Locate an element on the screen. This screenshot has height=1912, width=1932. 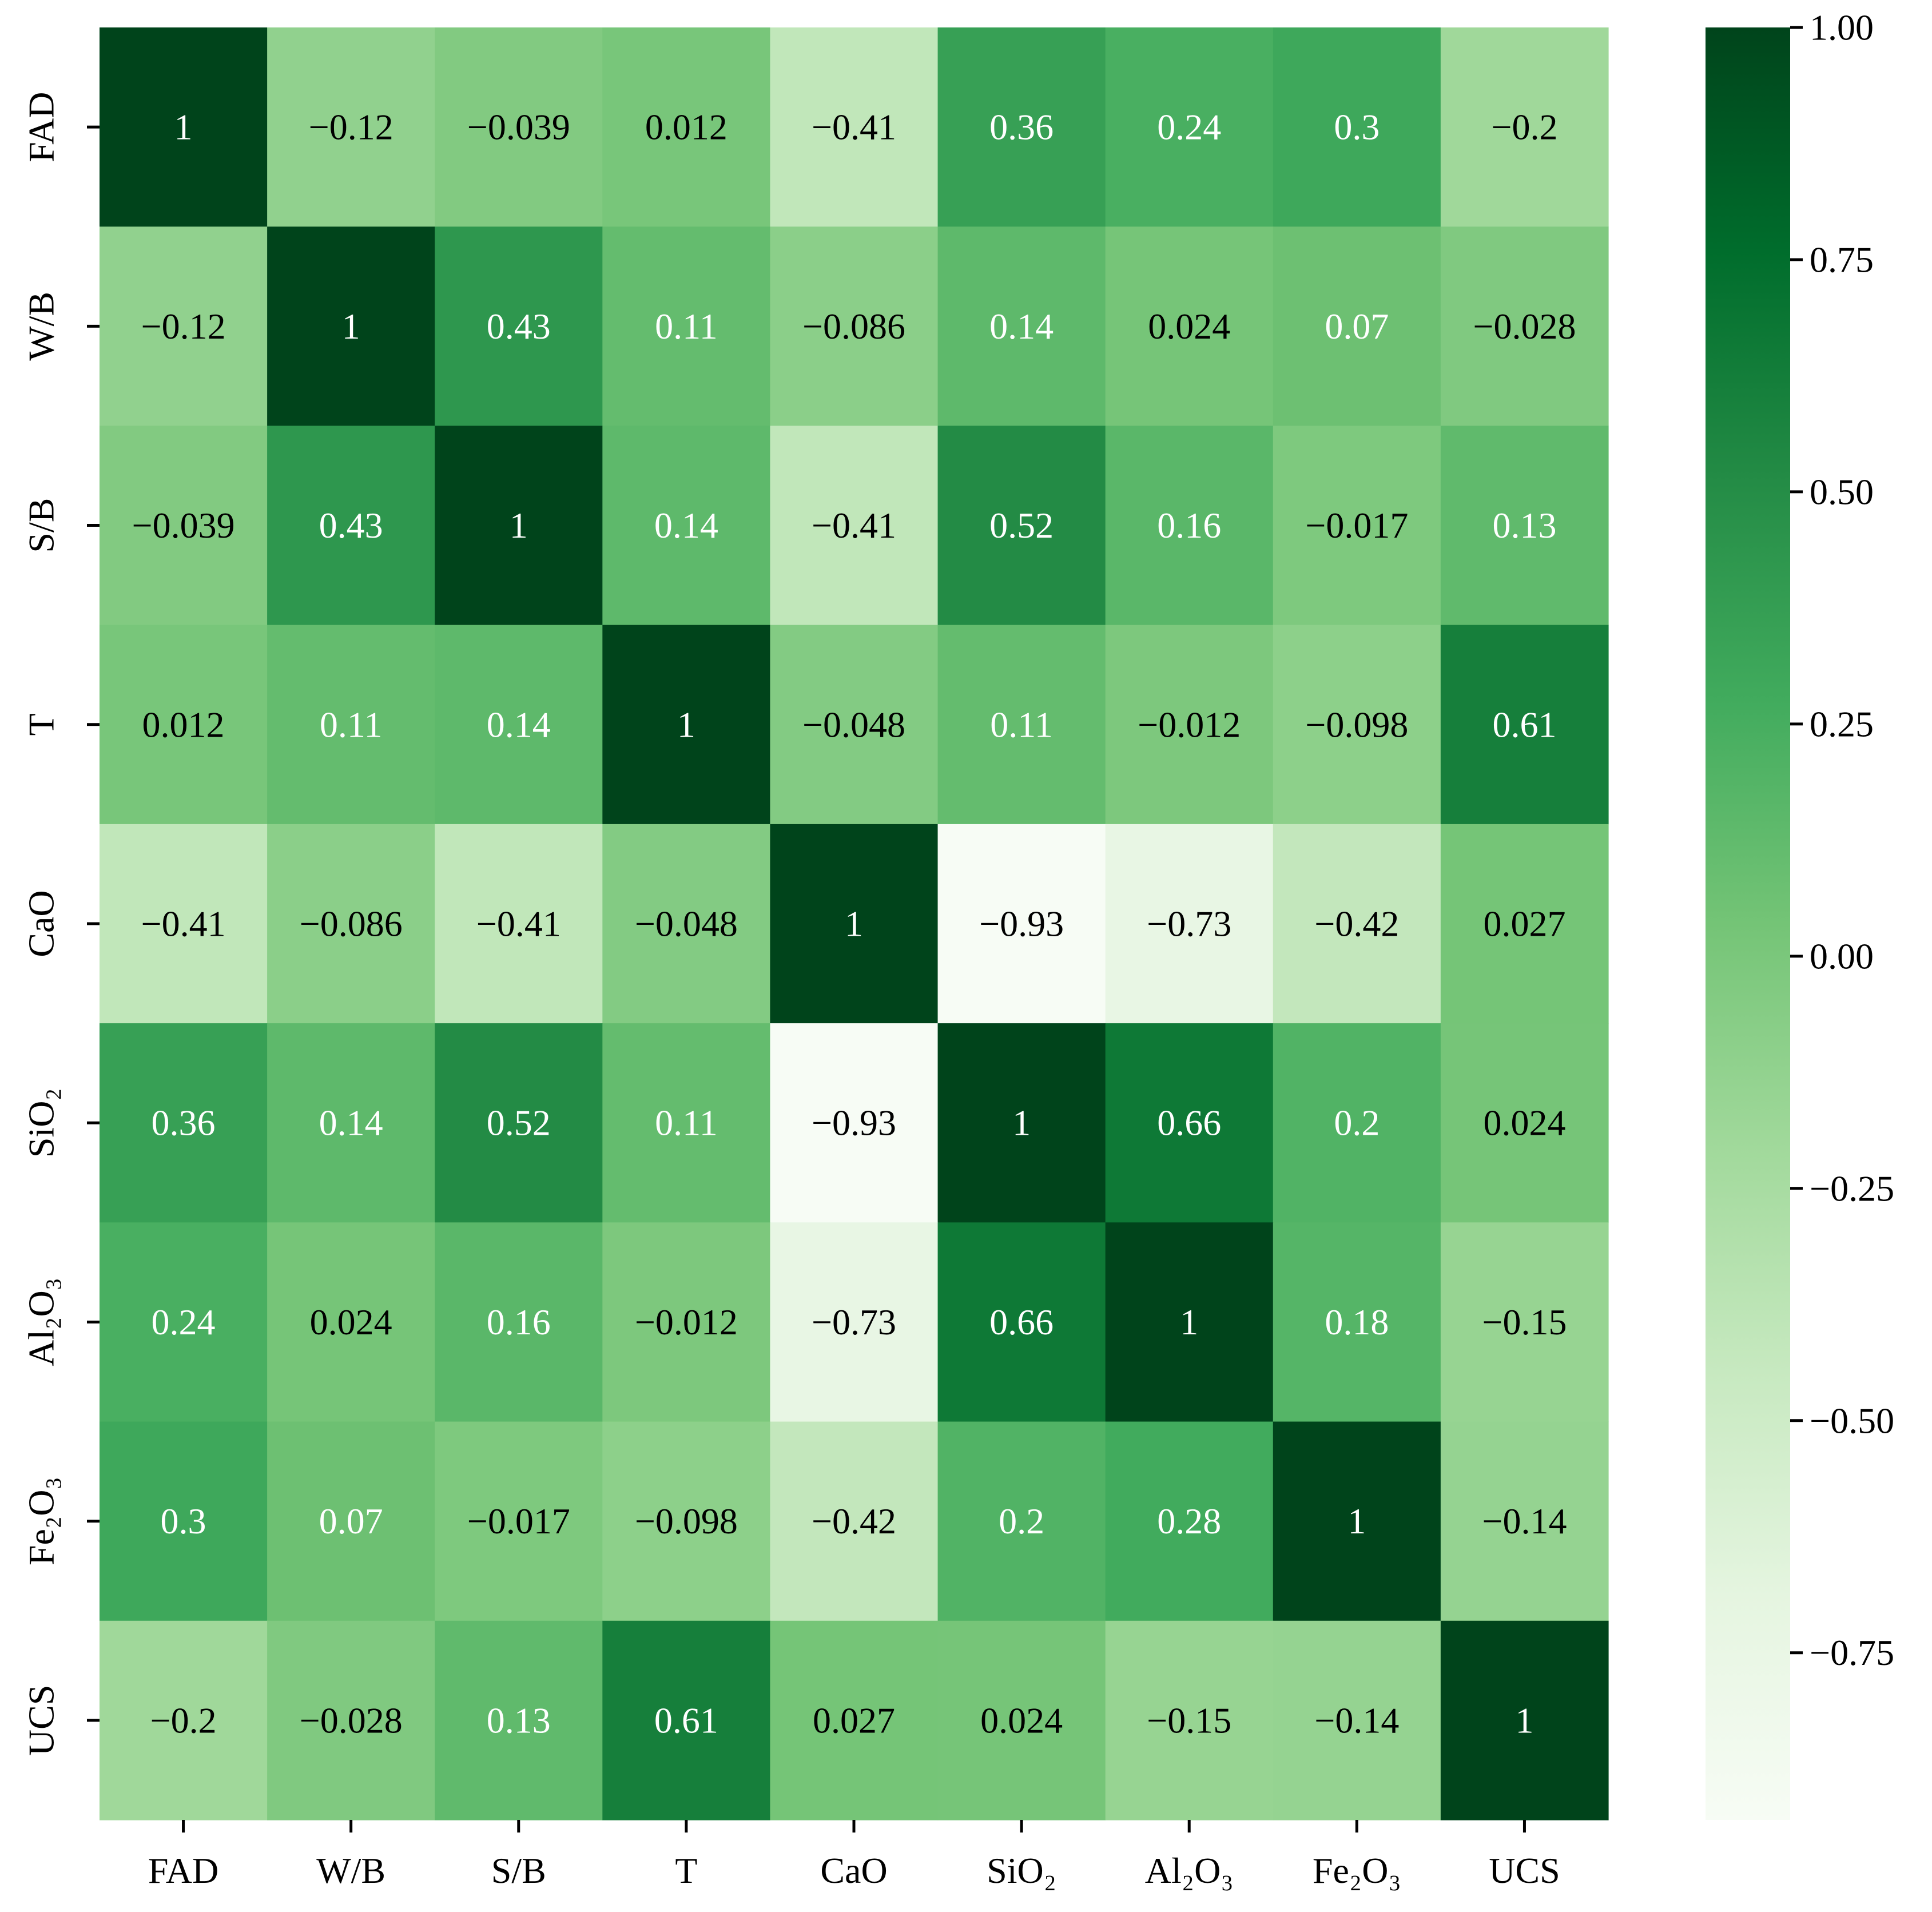
cell-value-label: 0.3 is located at coordinates (184, 1521).